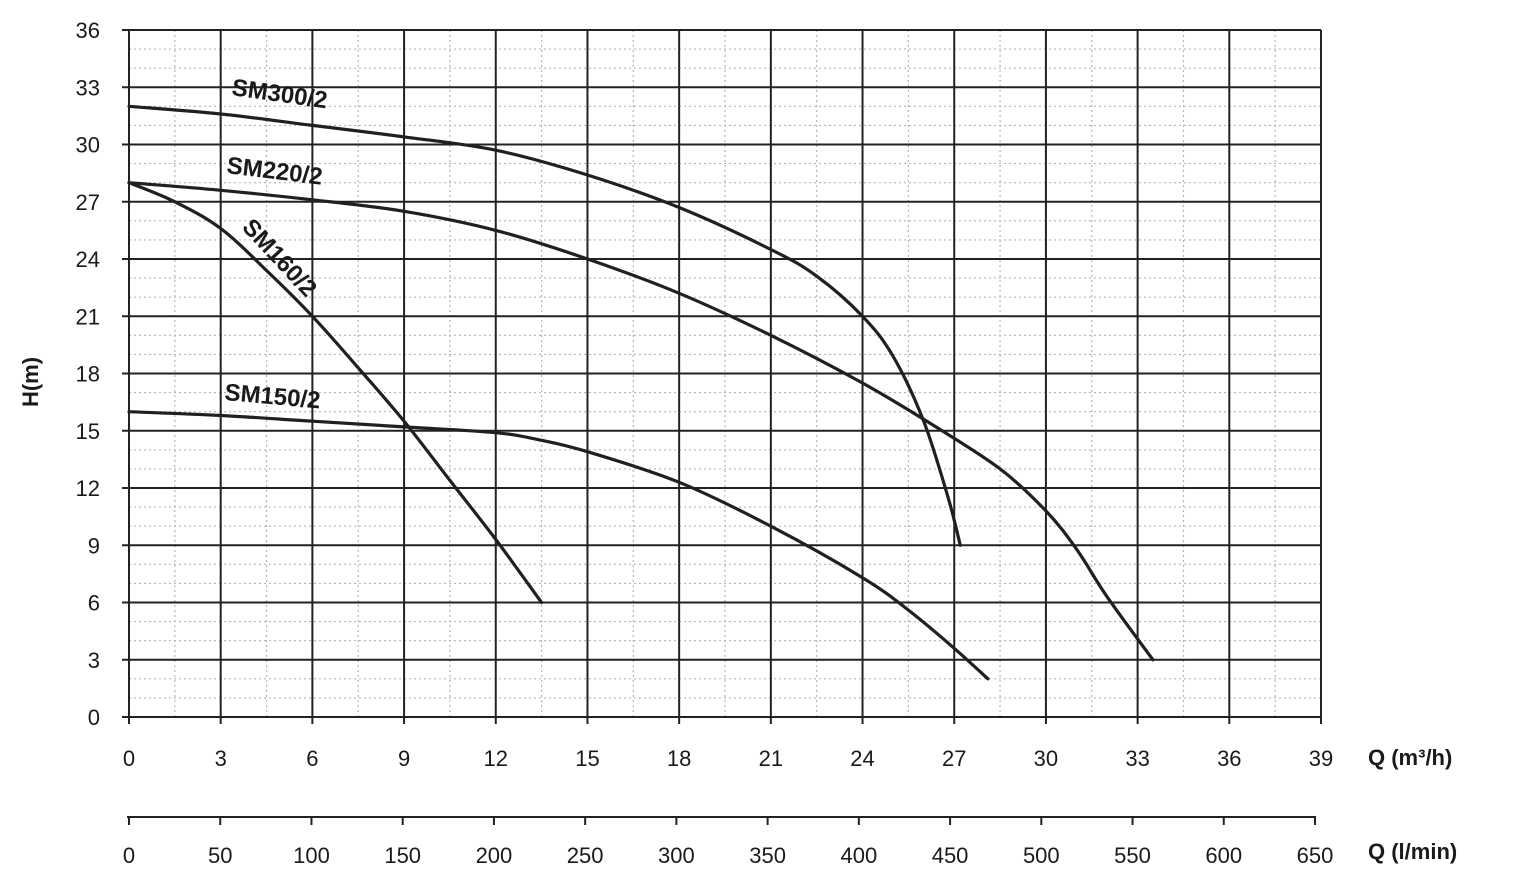 Image resolution: width=1517 pixels, height=880 pixels. What do you see at coordinates (1041, 855) in the screenshot?
I see `x2-tick-label: 500` at bounding box center [1041, 855].